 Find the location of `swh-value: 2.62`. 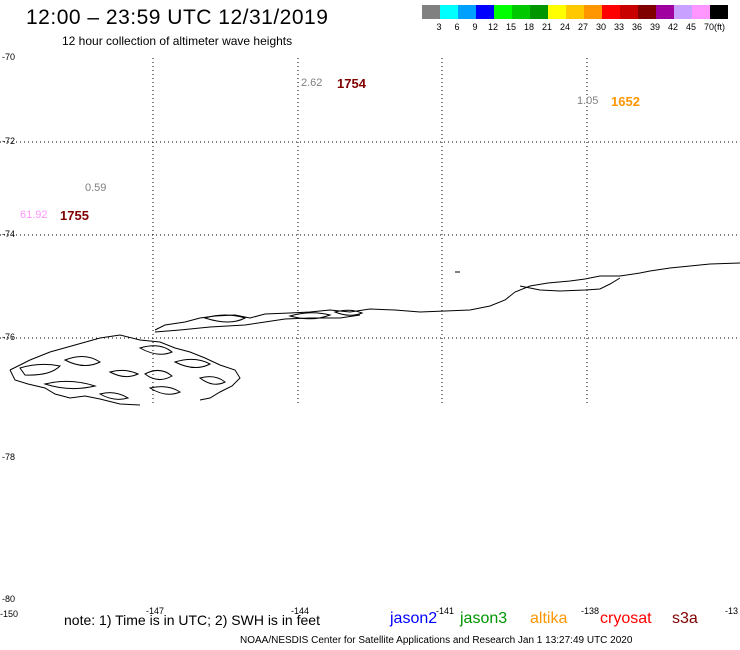

swh-value: 2.62 is located at coordinates (312, 83).